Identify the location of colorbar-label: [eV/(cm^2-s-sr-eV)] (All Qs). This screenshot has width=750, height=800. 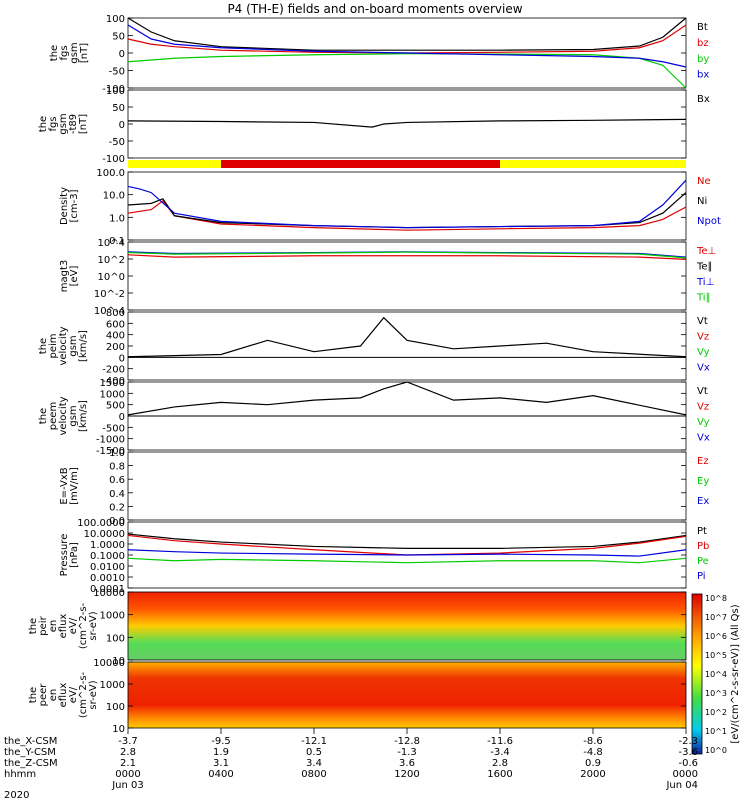
(735, 673).